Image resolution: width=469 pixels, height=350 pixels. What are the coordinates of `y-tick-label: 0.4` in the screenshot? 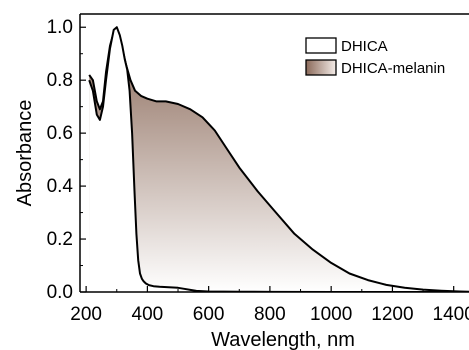 It's located at (60, 186).